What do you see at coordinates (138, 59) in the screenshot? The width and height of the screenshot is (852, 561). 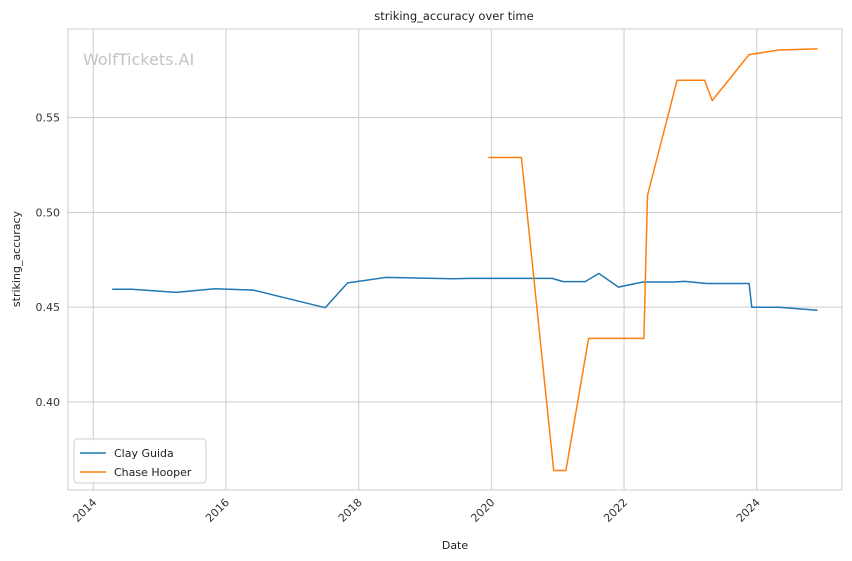 I see `watermark-text: WolfTickets.AI` at bounding box center [138, 59].